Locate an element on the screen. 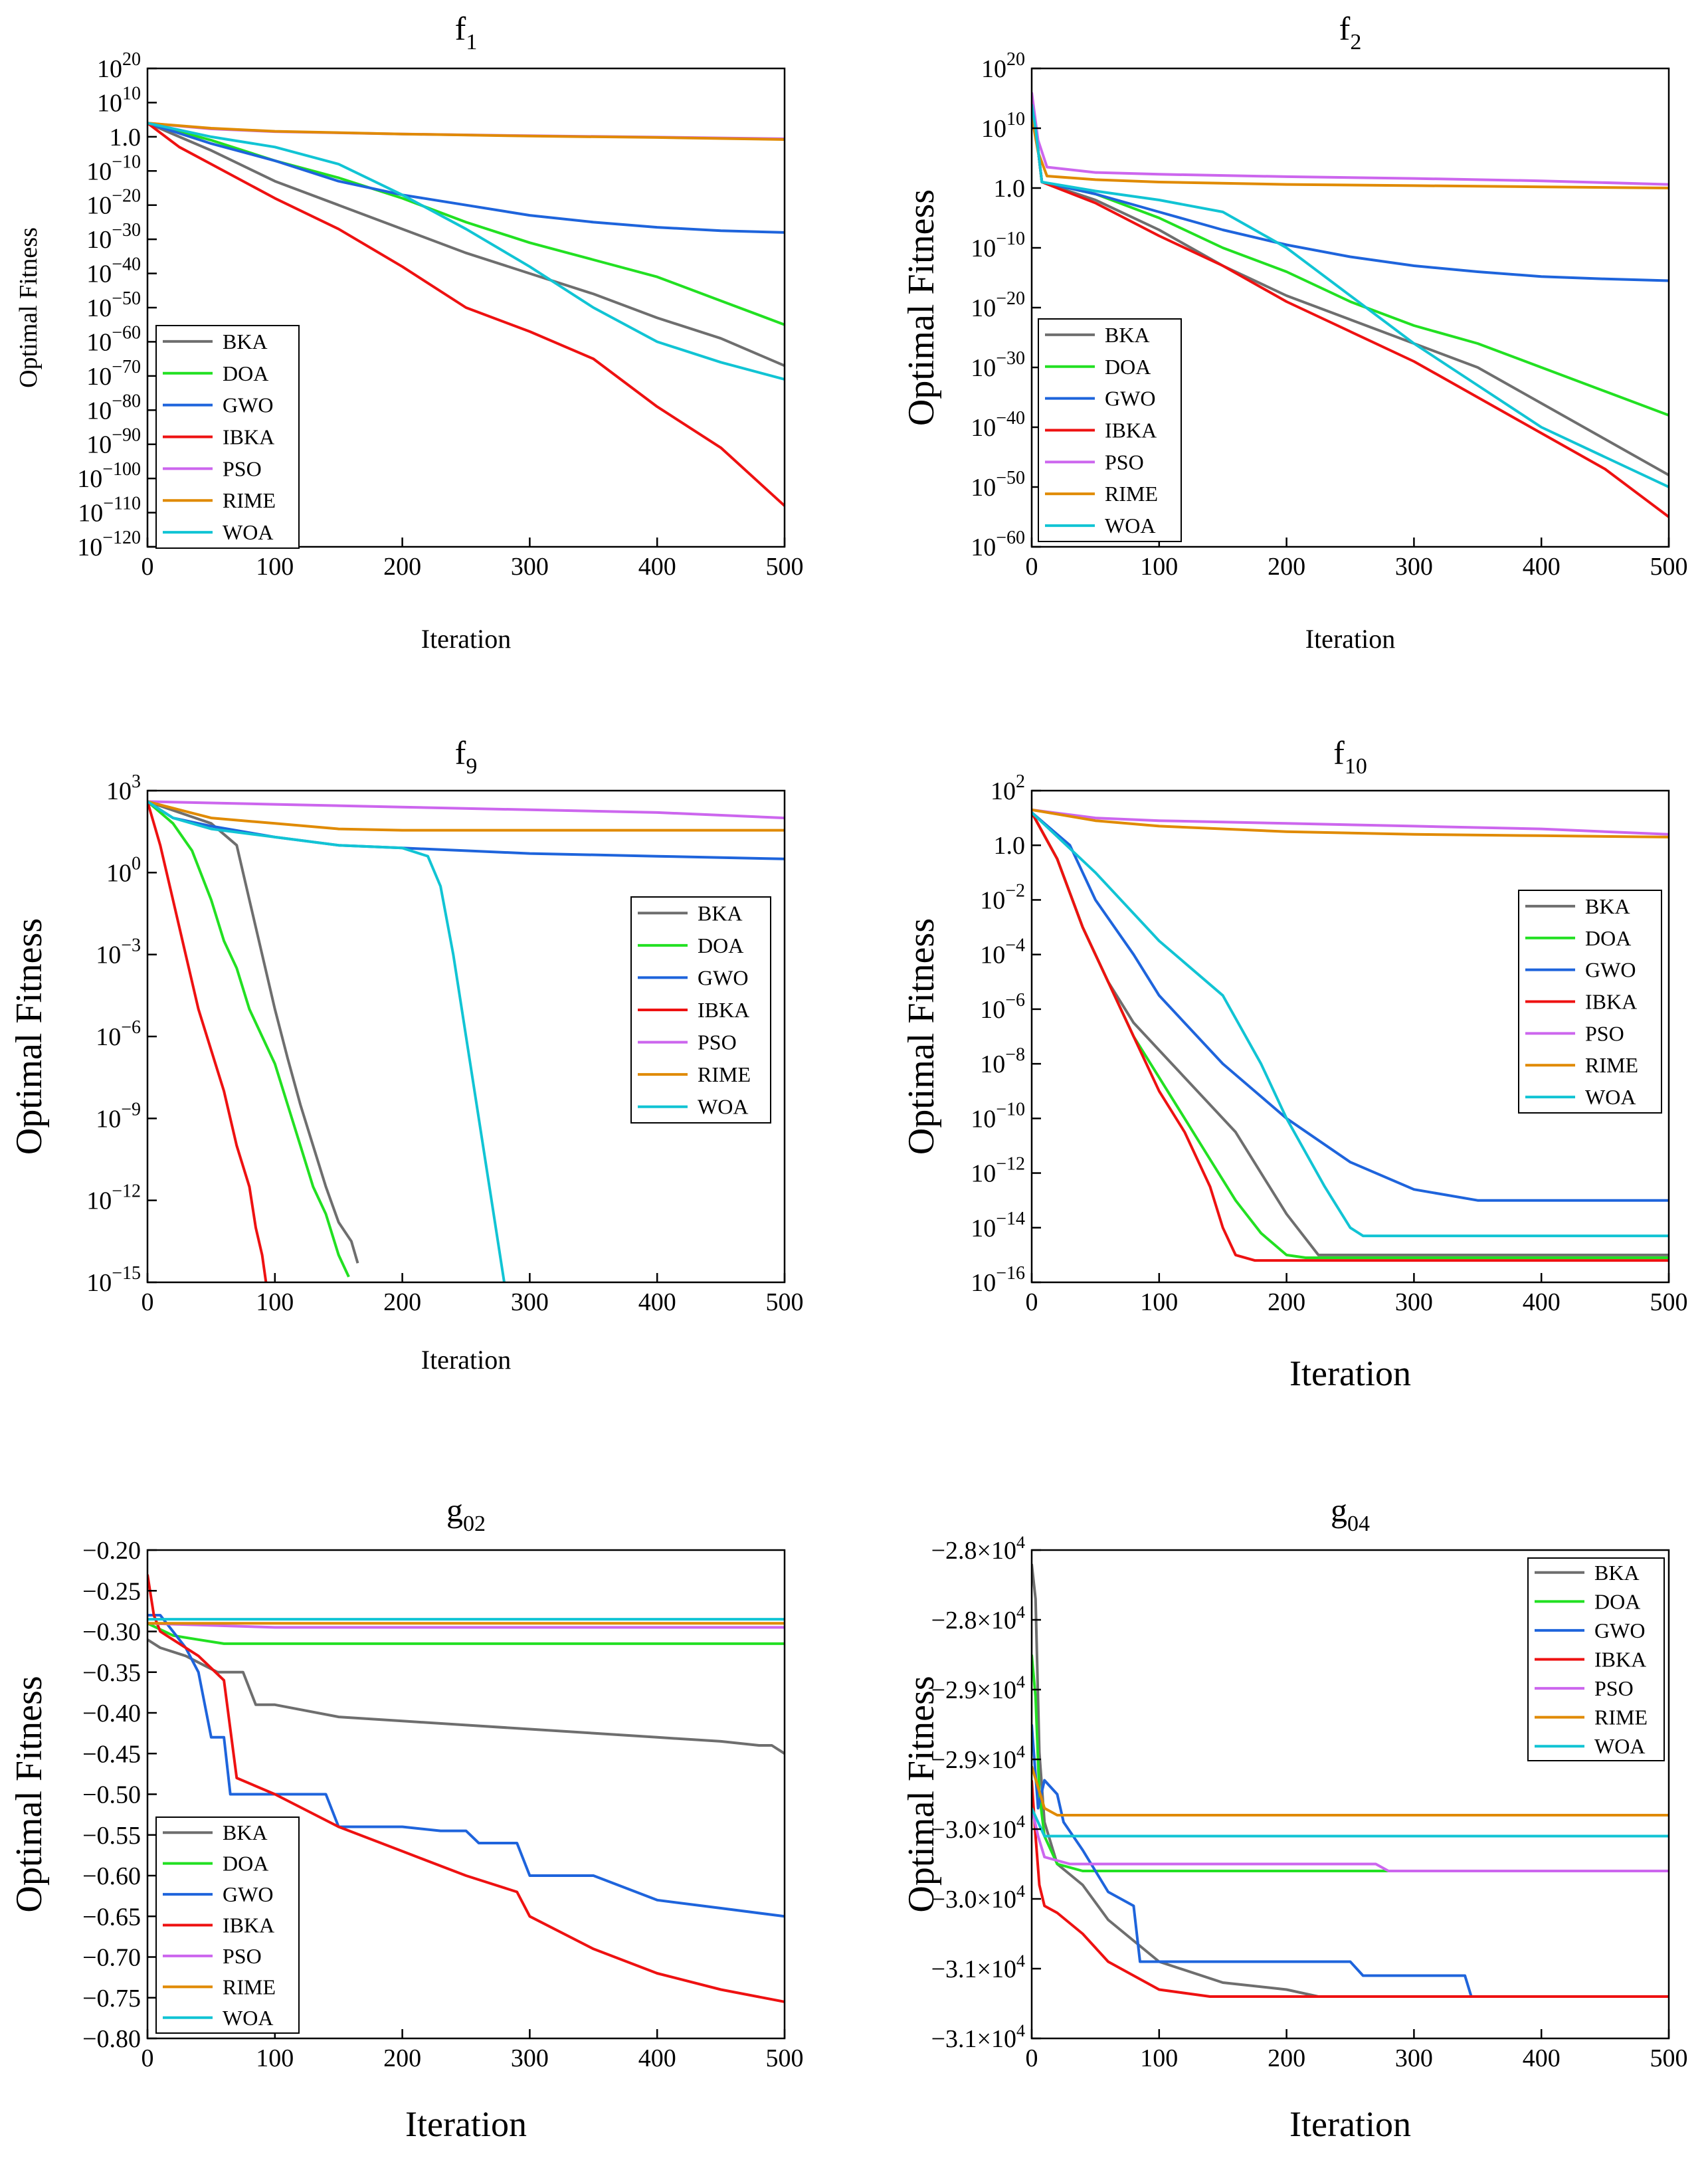 Image resolution: width=1708 pixels, height=2160 pixels. x-tick-label: 400 is located at coordinates (657, 1302).